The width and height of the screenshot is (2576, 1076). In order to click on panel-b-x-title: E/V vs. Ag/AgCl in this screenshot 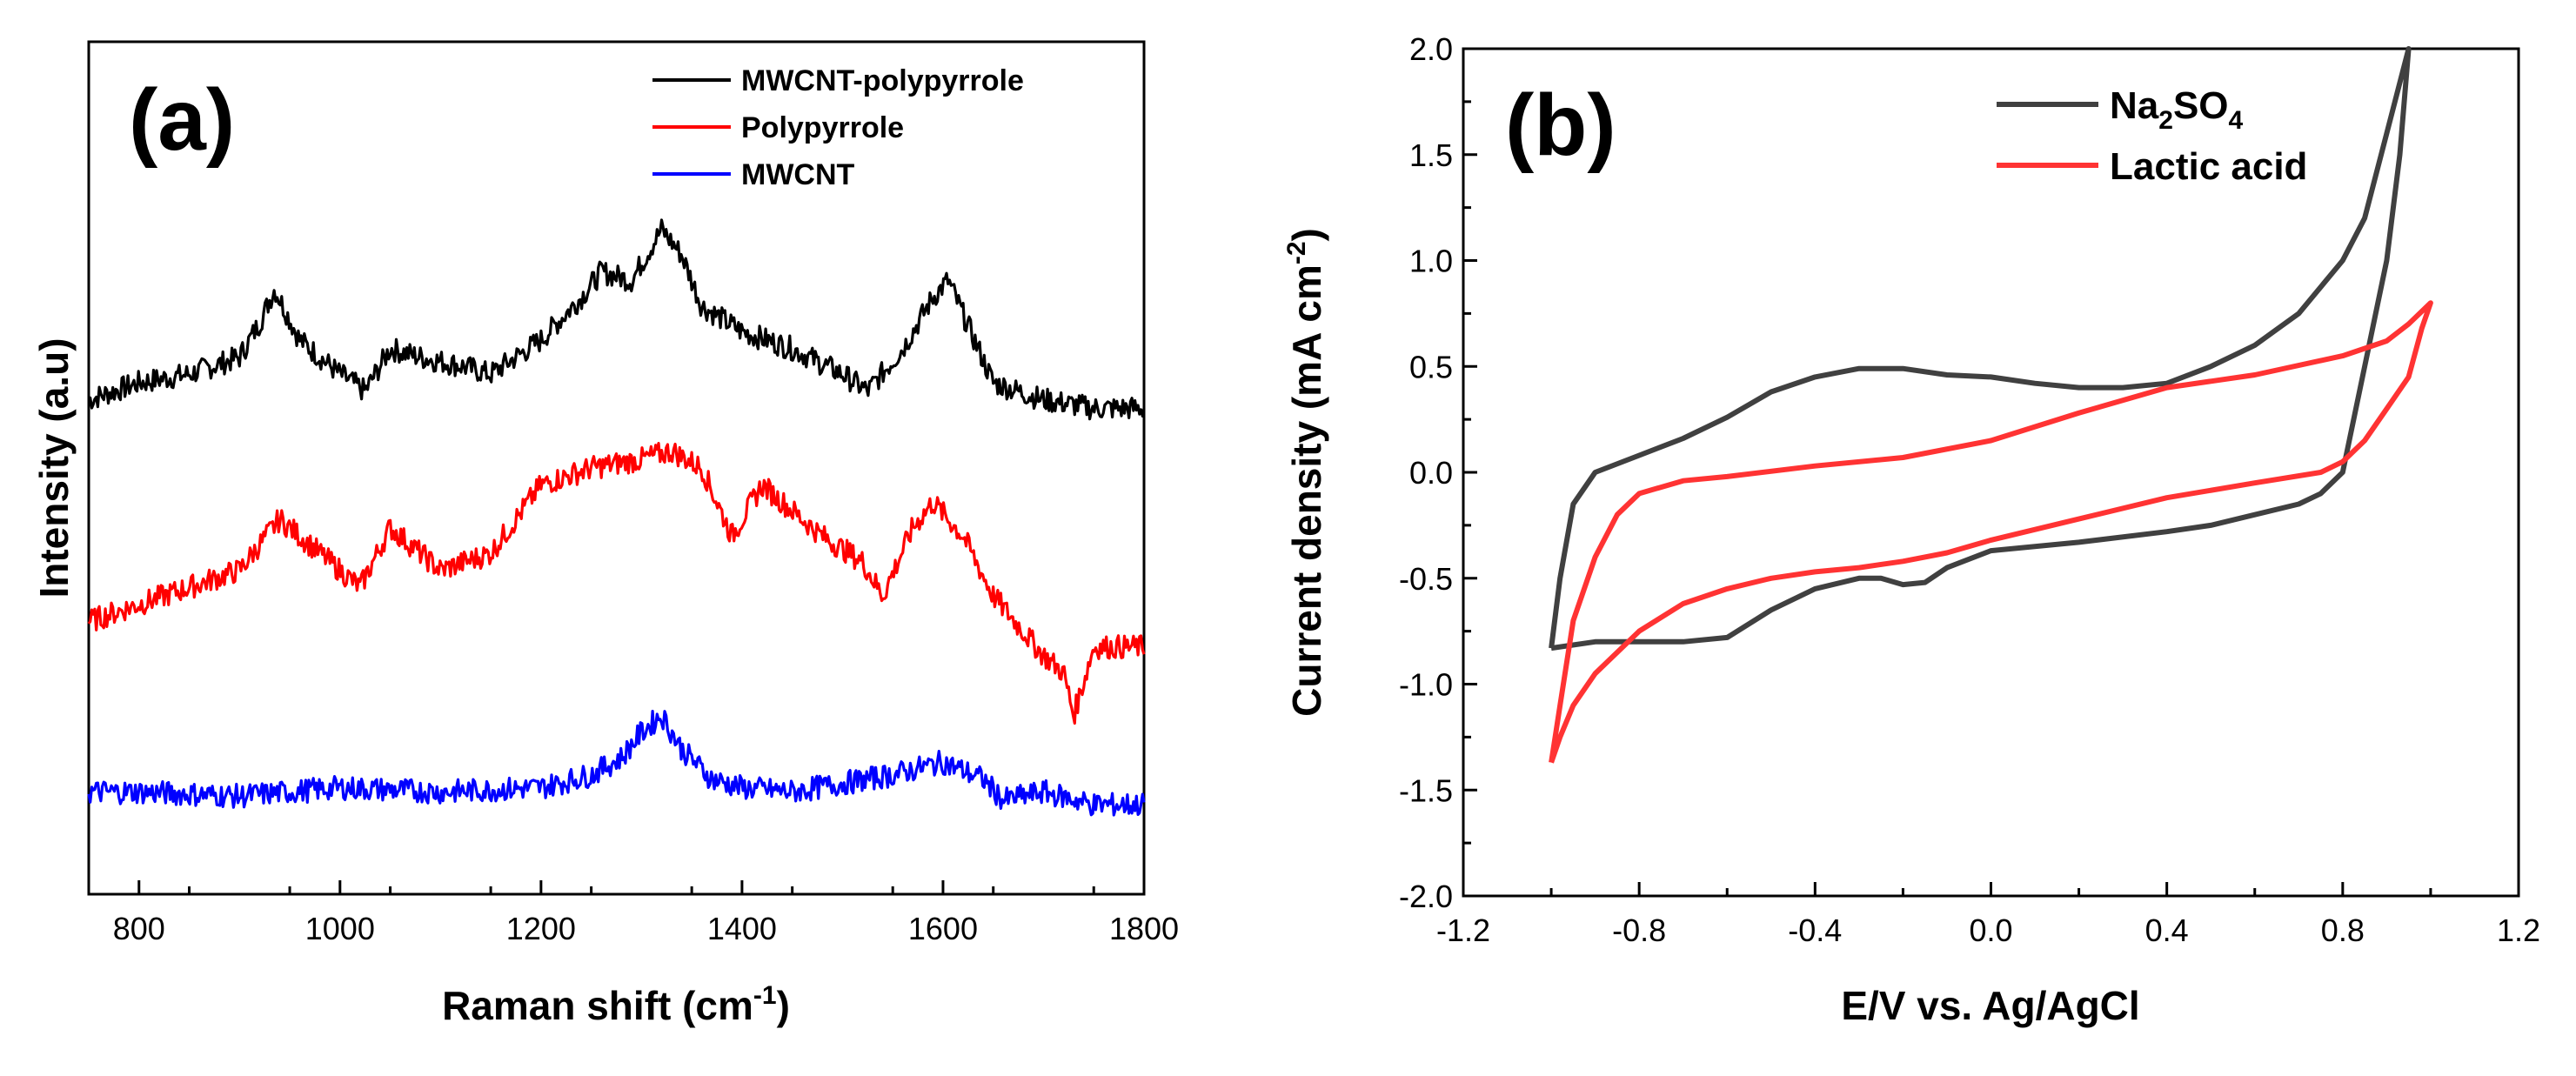, I will do `click(1990, 1006)`.